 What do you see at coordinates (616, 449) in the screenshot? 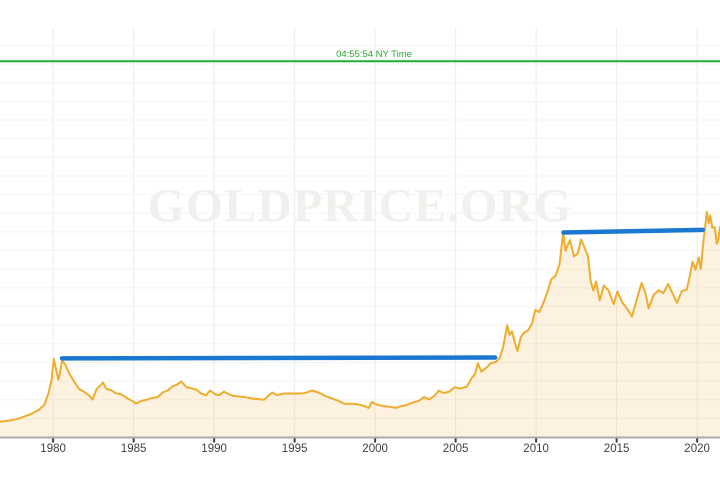
I see `x-tick-label-2015: 2015` at bounding box center [616, 449].